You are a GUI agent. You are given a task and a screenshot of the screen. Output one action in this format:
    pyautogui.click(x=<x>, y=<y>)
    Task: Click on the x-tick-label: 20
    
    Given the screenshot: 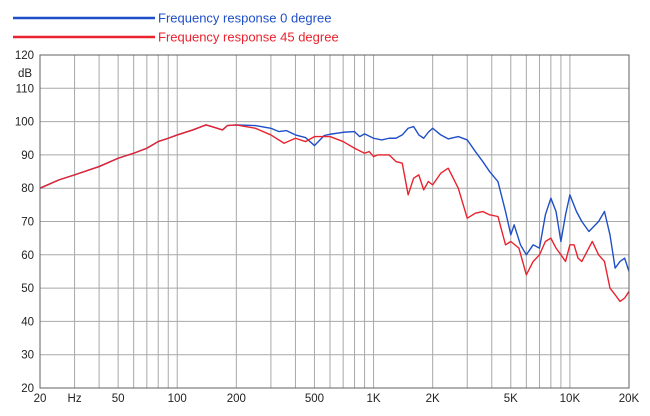 What is the action you would take?
    pyautogui.click(x=40, y=399)
    